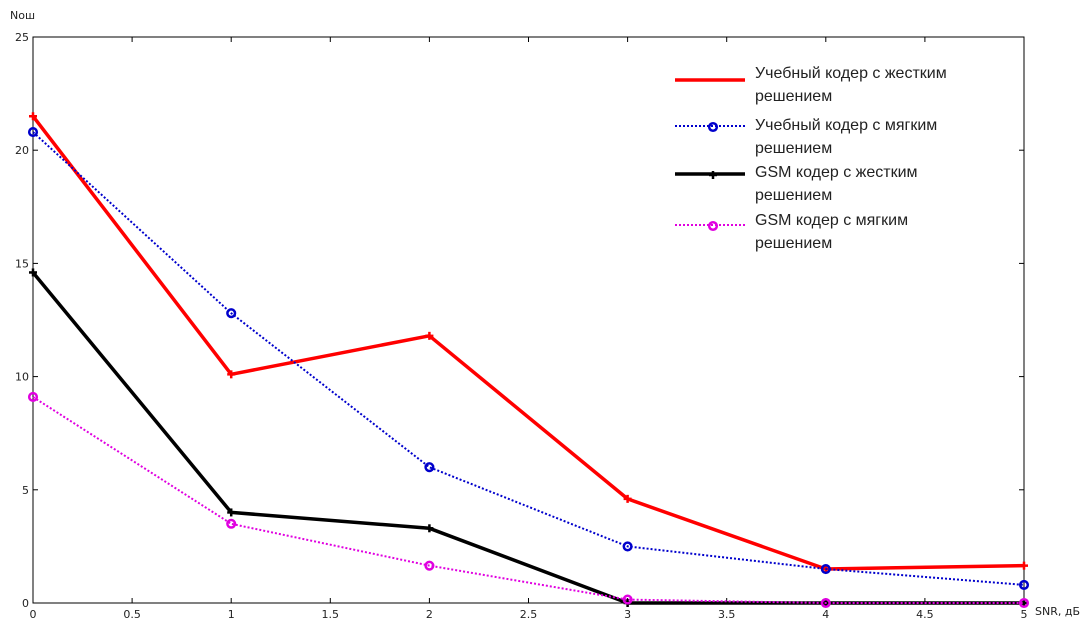 The width and height of the screenshot is (1091, 637). What do you see at coordinates (429, 614) in the screenshot?
I see `x-tick-label: 2` at bounding box center [429, 614].